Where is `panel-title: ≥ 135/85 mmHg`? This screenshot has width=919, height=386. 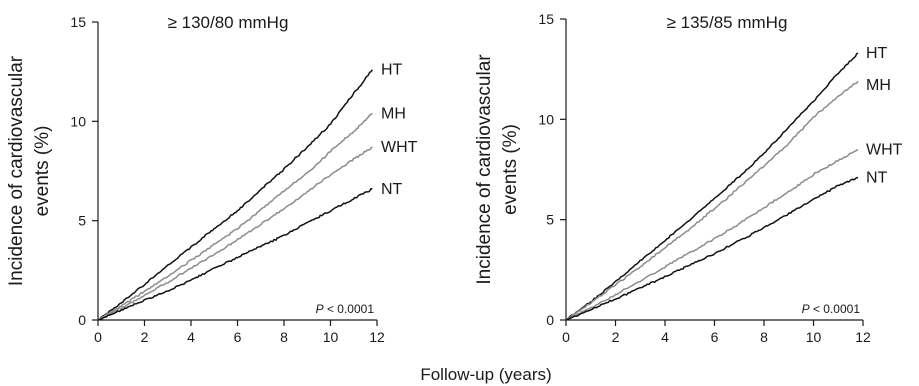 panel-title: ≥ 135/85 mmHg is located at coordinates (727, 22).